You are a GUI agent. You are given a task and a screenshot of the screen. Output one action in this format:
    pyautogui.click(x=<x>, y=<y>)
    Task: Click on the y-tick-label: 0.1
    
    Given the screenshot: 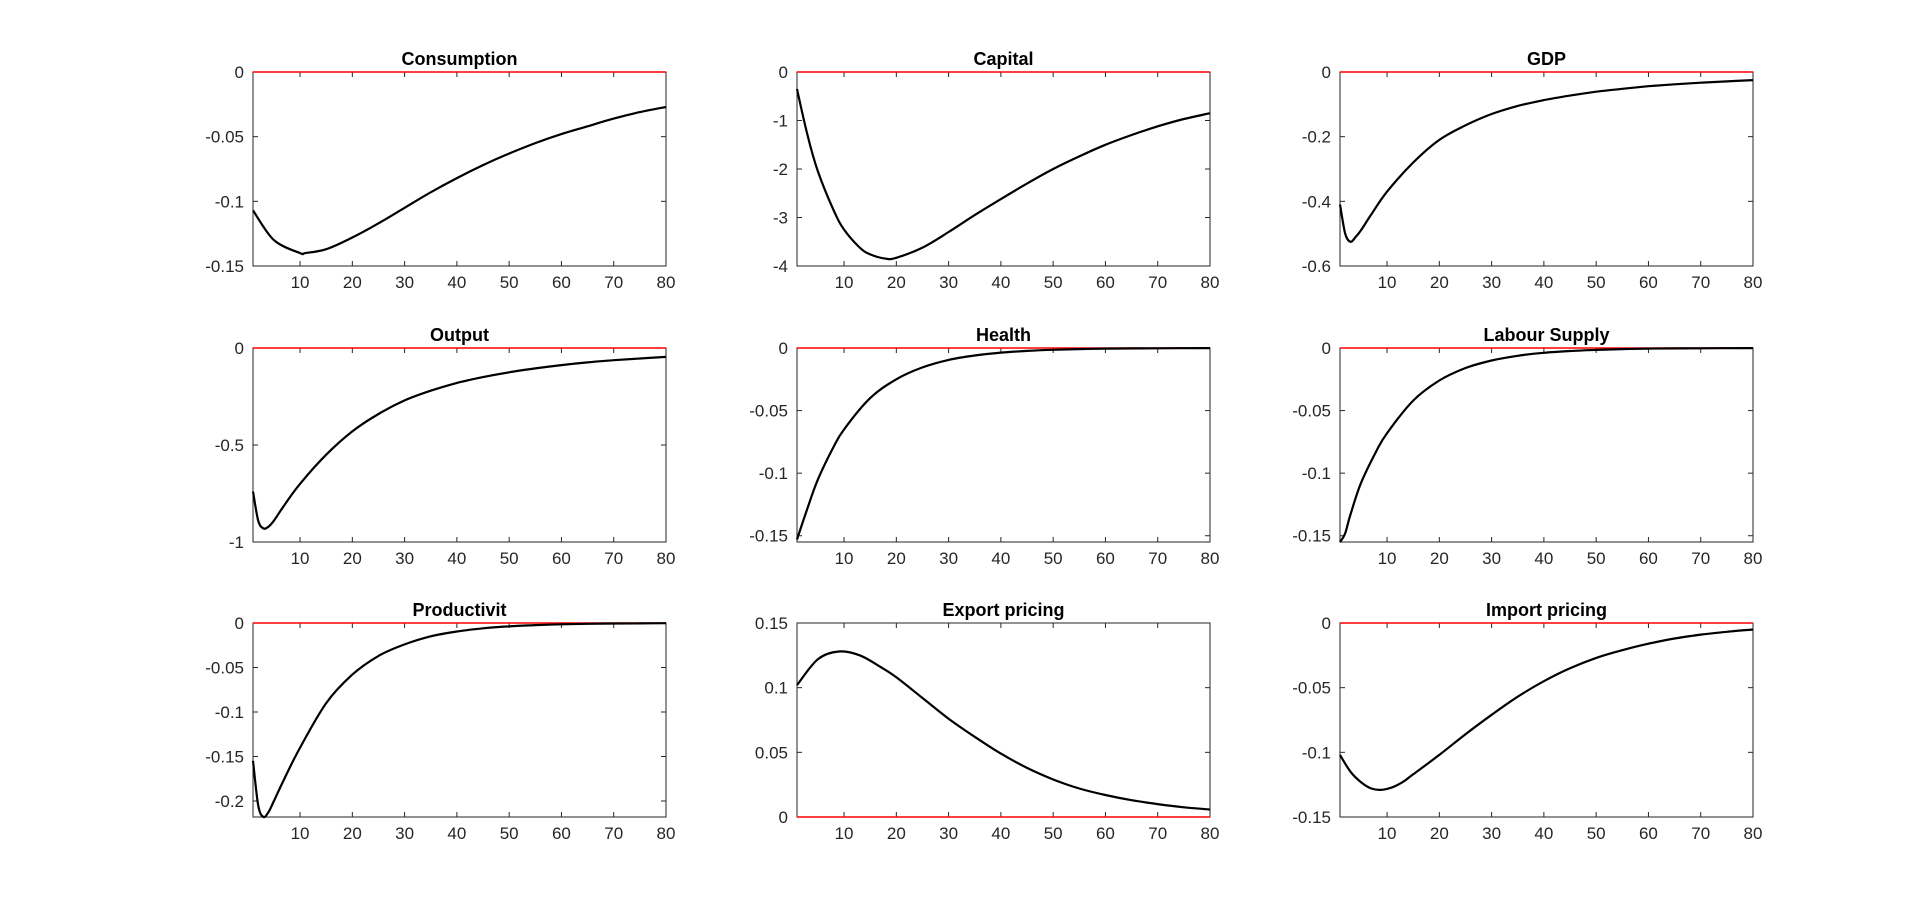 What is the action you would take?
    pyautogui.click(x=776, y=688)
    